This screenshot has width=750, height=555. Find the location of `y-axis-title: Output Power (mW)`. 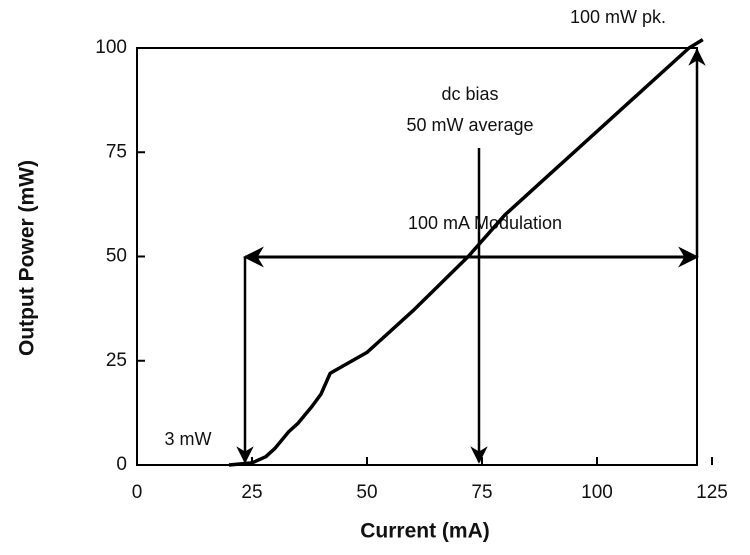

y-axis-title: Output Power (mW) is located at coordinates (27, 258).